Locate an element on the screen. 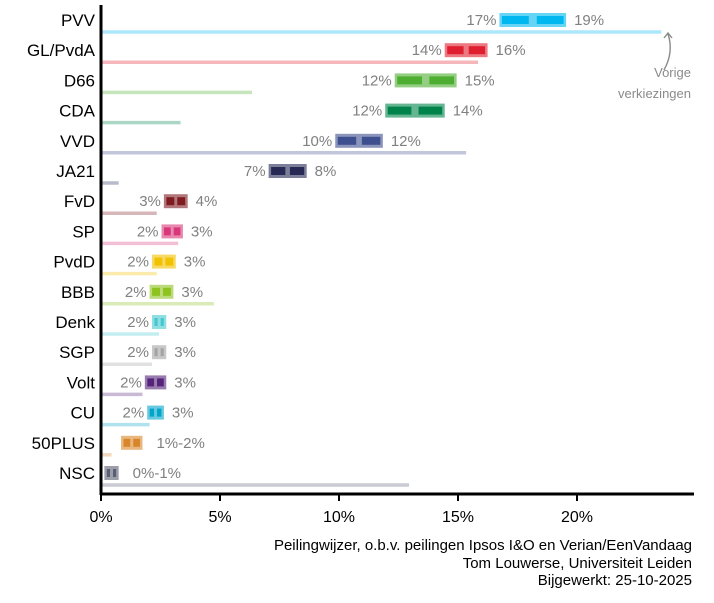 The height and width of the screenshot is (603, 714). party-row: Volt 2% 3% is located at coordinates (131, 385).